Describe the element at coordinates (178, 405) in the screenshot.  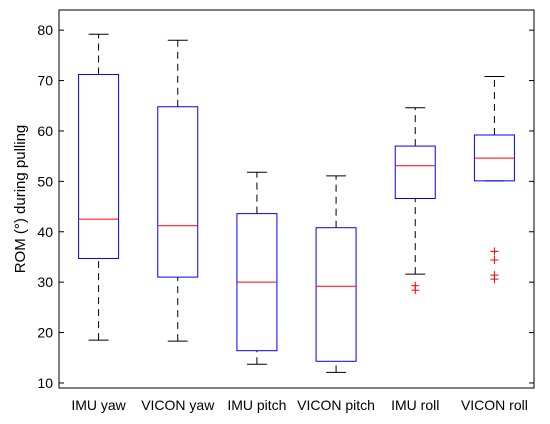
I see `category-label: VICON yaw` at that location.